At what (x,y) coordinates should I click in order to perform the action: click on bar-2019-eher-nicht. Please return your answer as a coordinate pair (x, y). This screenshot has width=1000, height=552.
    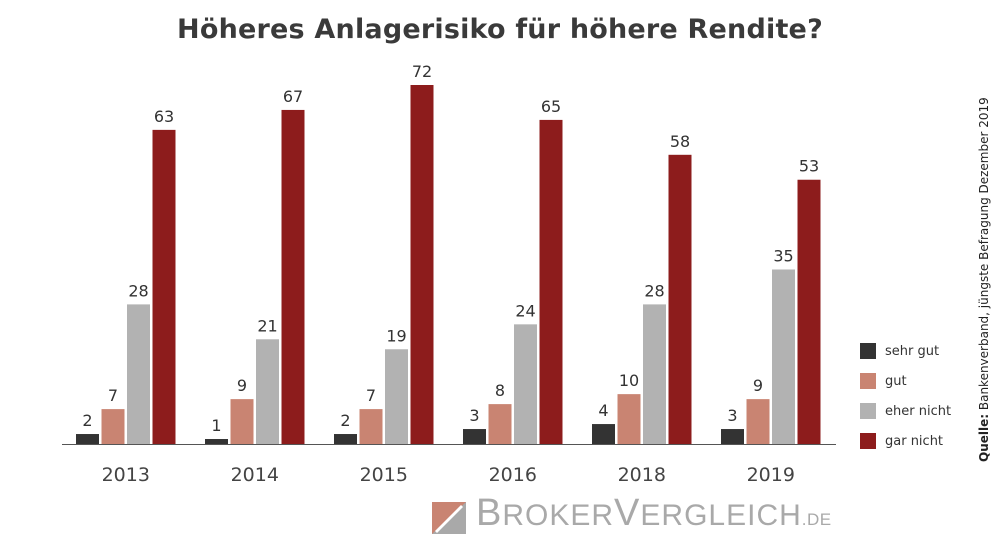
    Looking at the image, I should click on (783, 356).